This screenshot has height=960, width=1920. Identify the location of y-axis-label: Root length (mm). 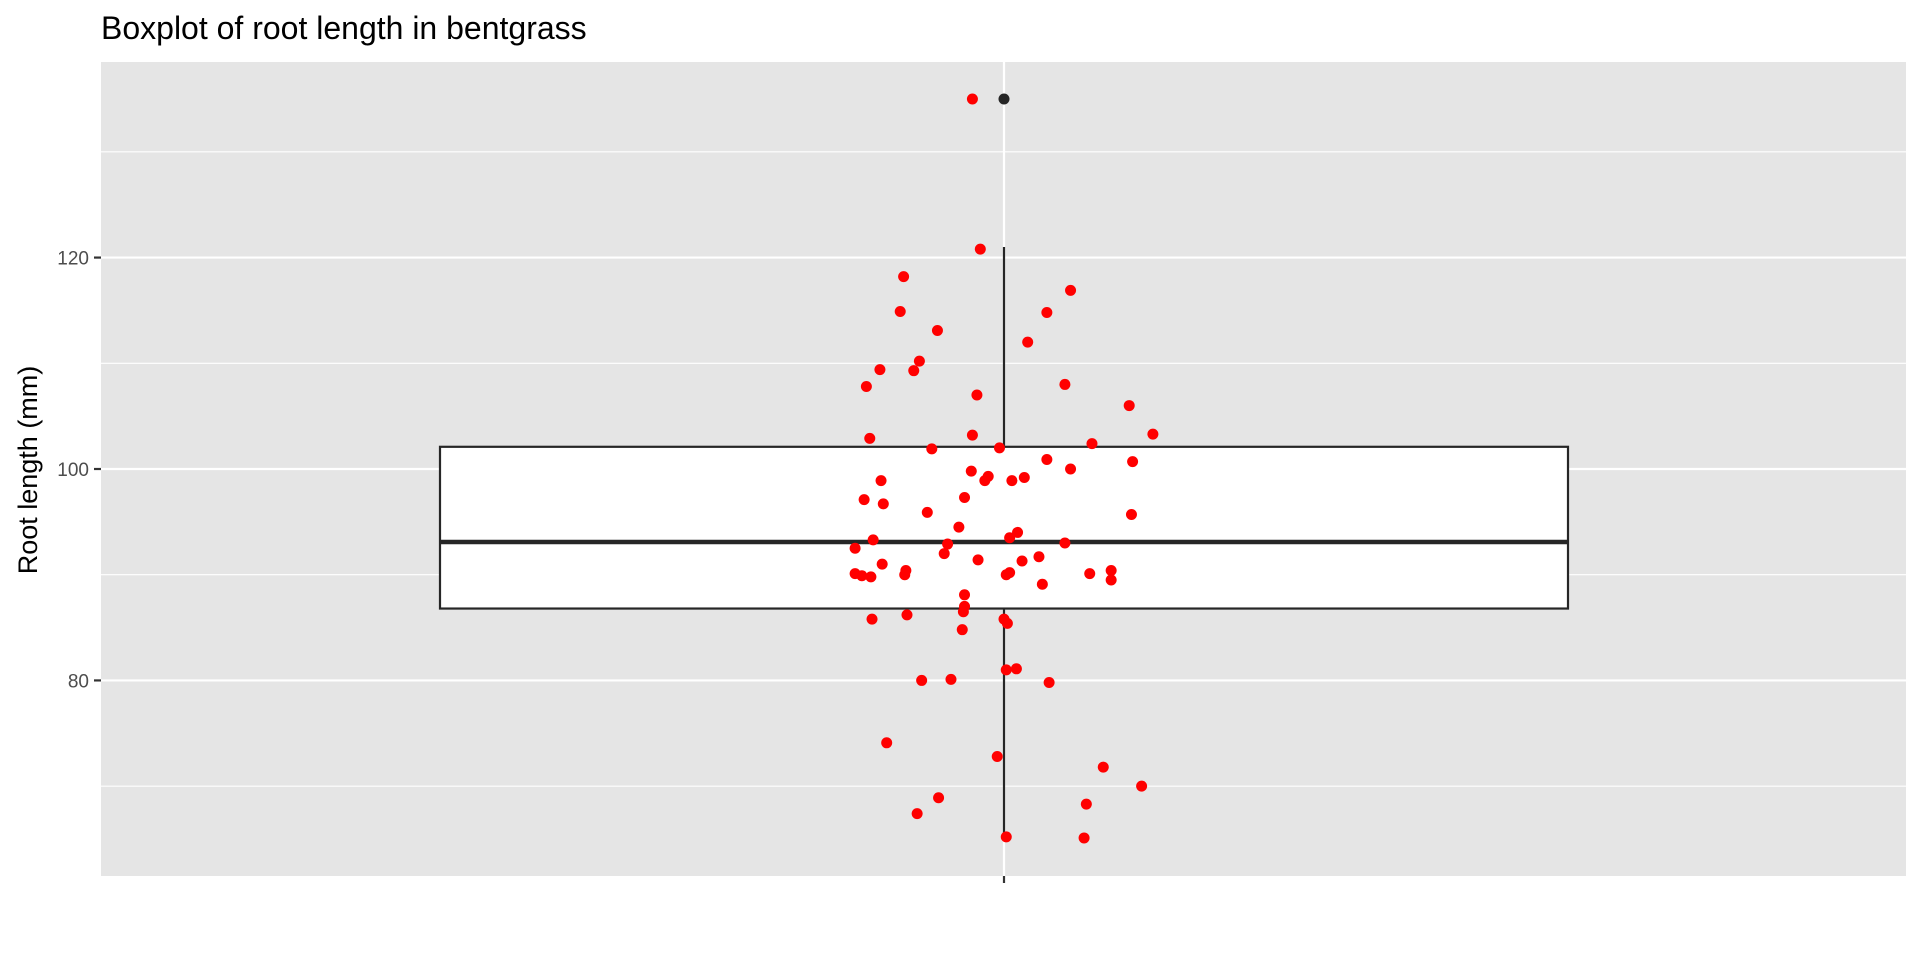
(28, 470).